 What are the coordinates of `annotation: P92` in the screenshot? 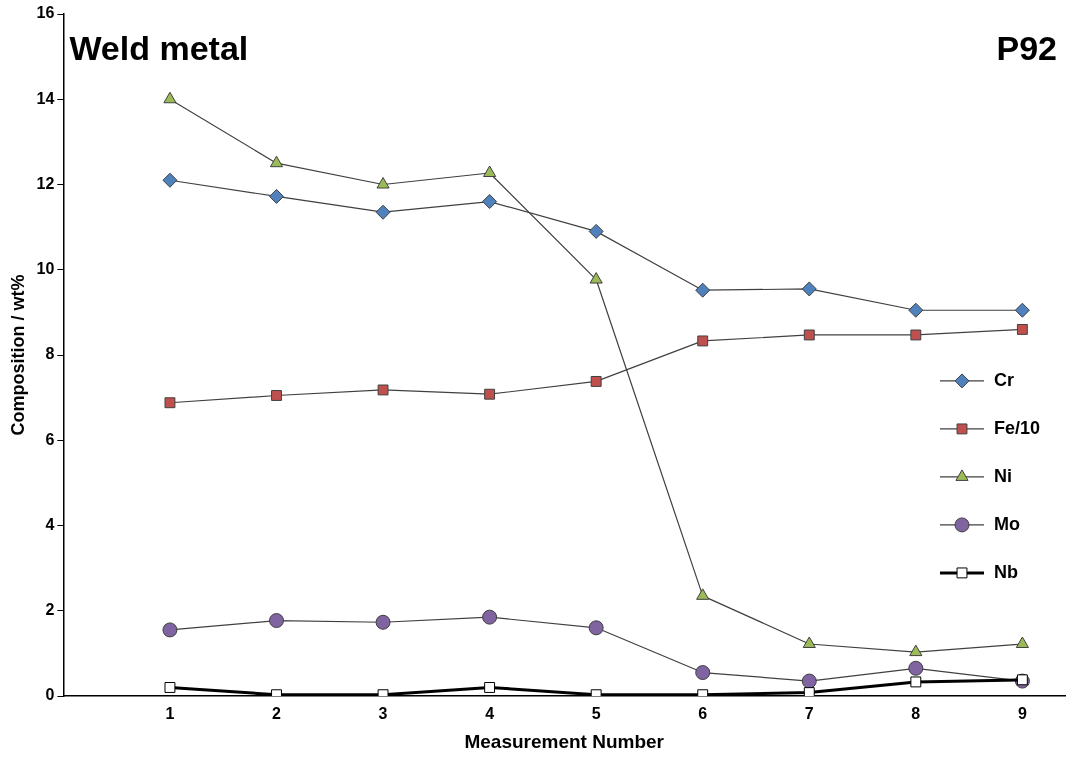 It's located at (1026, 48).